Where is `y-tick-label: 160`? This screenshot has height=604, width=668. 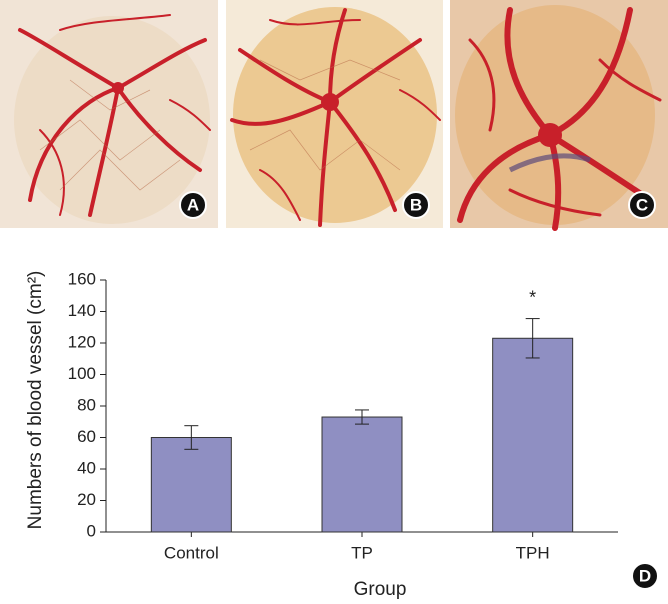 y-tick-label: 160 is located at coordinates (82, 278).